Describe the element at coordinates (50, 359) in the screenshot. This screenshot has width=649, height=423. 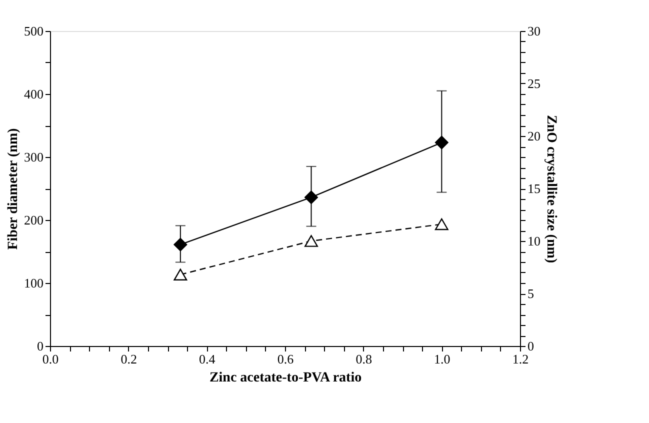
I see `x-tick-label: 0.0` at that location.